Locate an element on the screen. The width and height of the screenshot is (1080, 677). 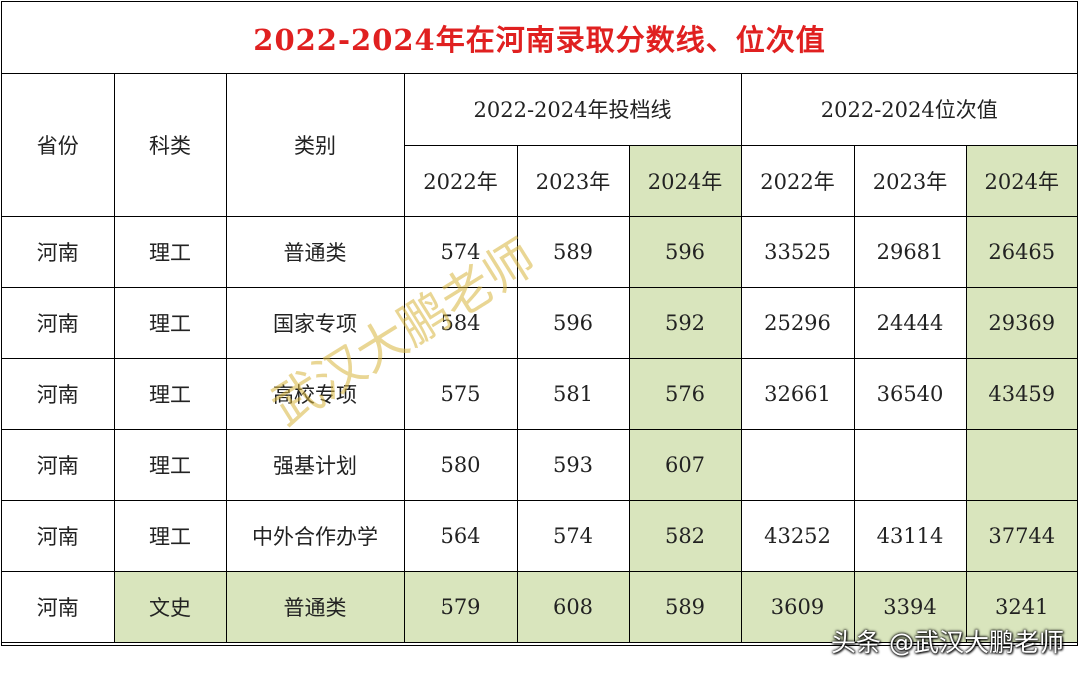
cell-score-2024: 576 is located at coordinates (685, 393).